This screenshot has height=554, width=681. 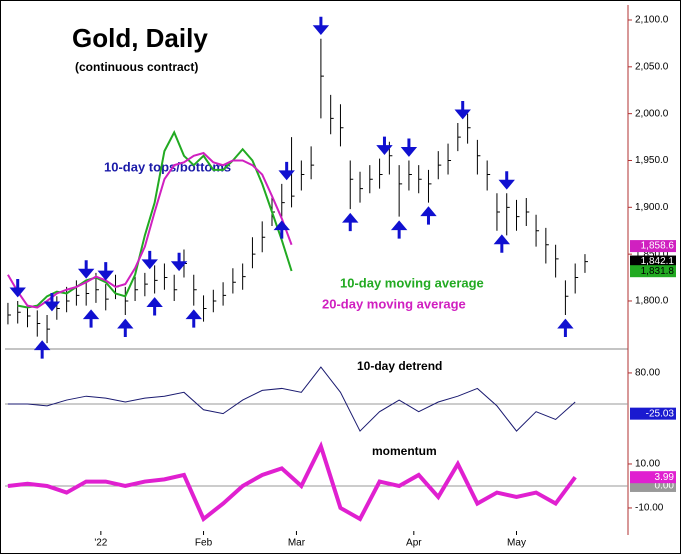 What do you see at coordinates (136, 67) in the screenshot?
I see `chart-subtitle: (continuous contract)` at bounding box center [136, 67].